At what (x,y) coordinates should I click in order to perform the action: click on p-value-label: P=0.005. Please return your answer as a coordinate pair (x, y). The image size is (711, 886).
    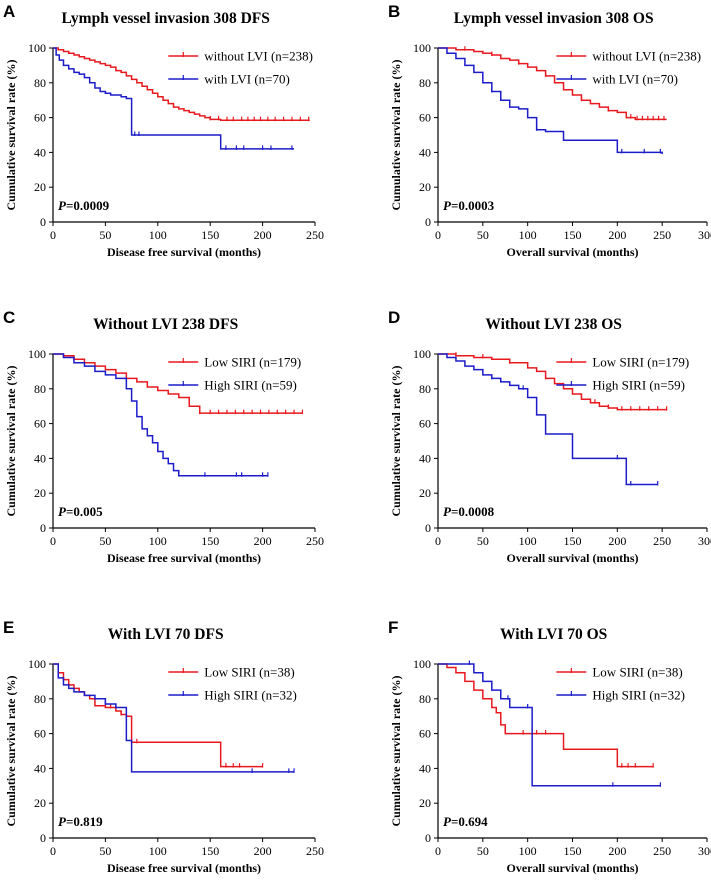
    Looking at the image, I should click on (80, 511).